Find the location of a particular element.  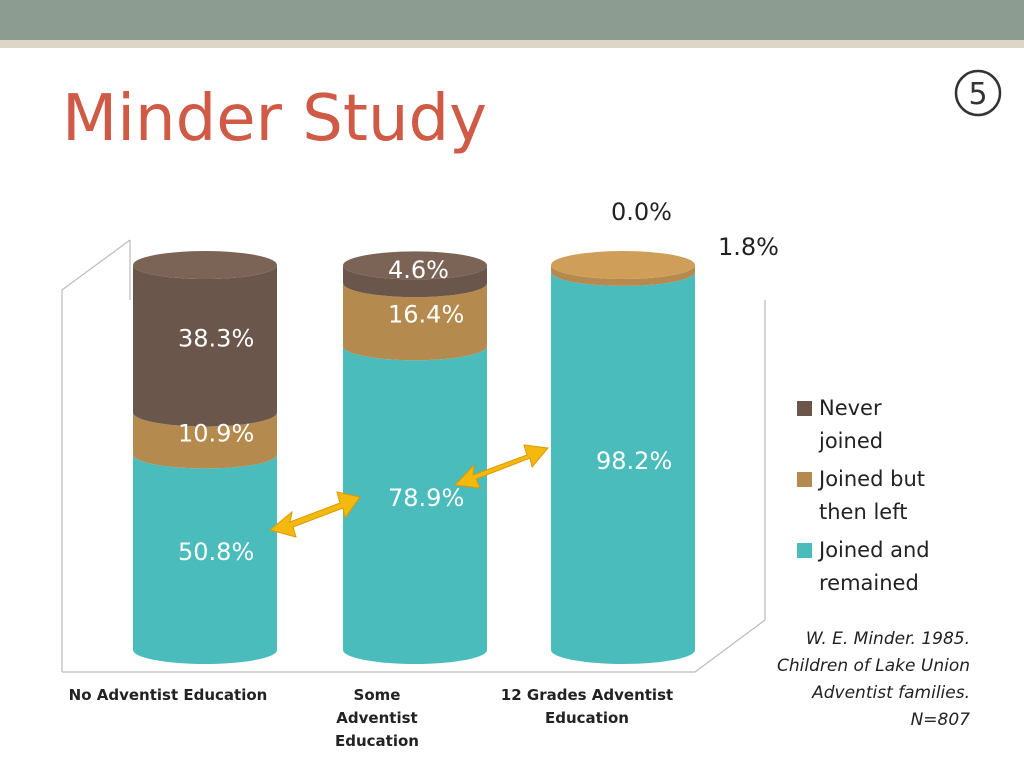

legend-label: Joined and remained is located at coordinates (874, 566).